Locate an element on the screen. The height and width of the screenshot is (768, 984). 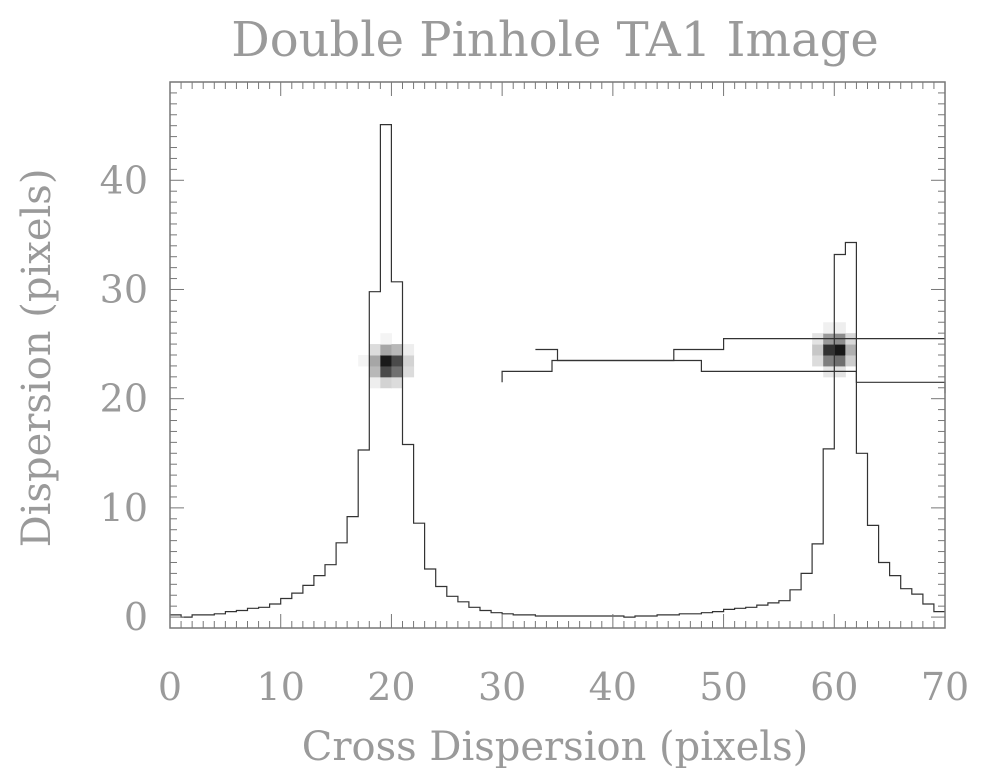
y-tick-label: 0 is located at coordinates (136, 617).